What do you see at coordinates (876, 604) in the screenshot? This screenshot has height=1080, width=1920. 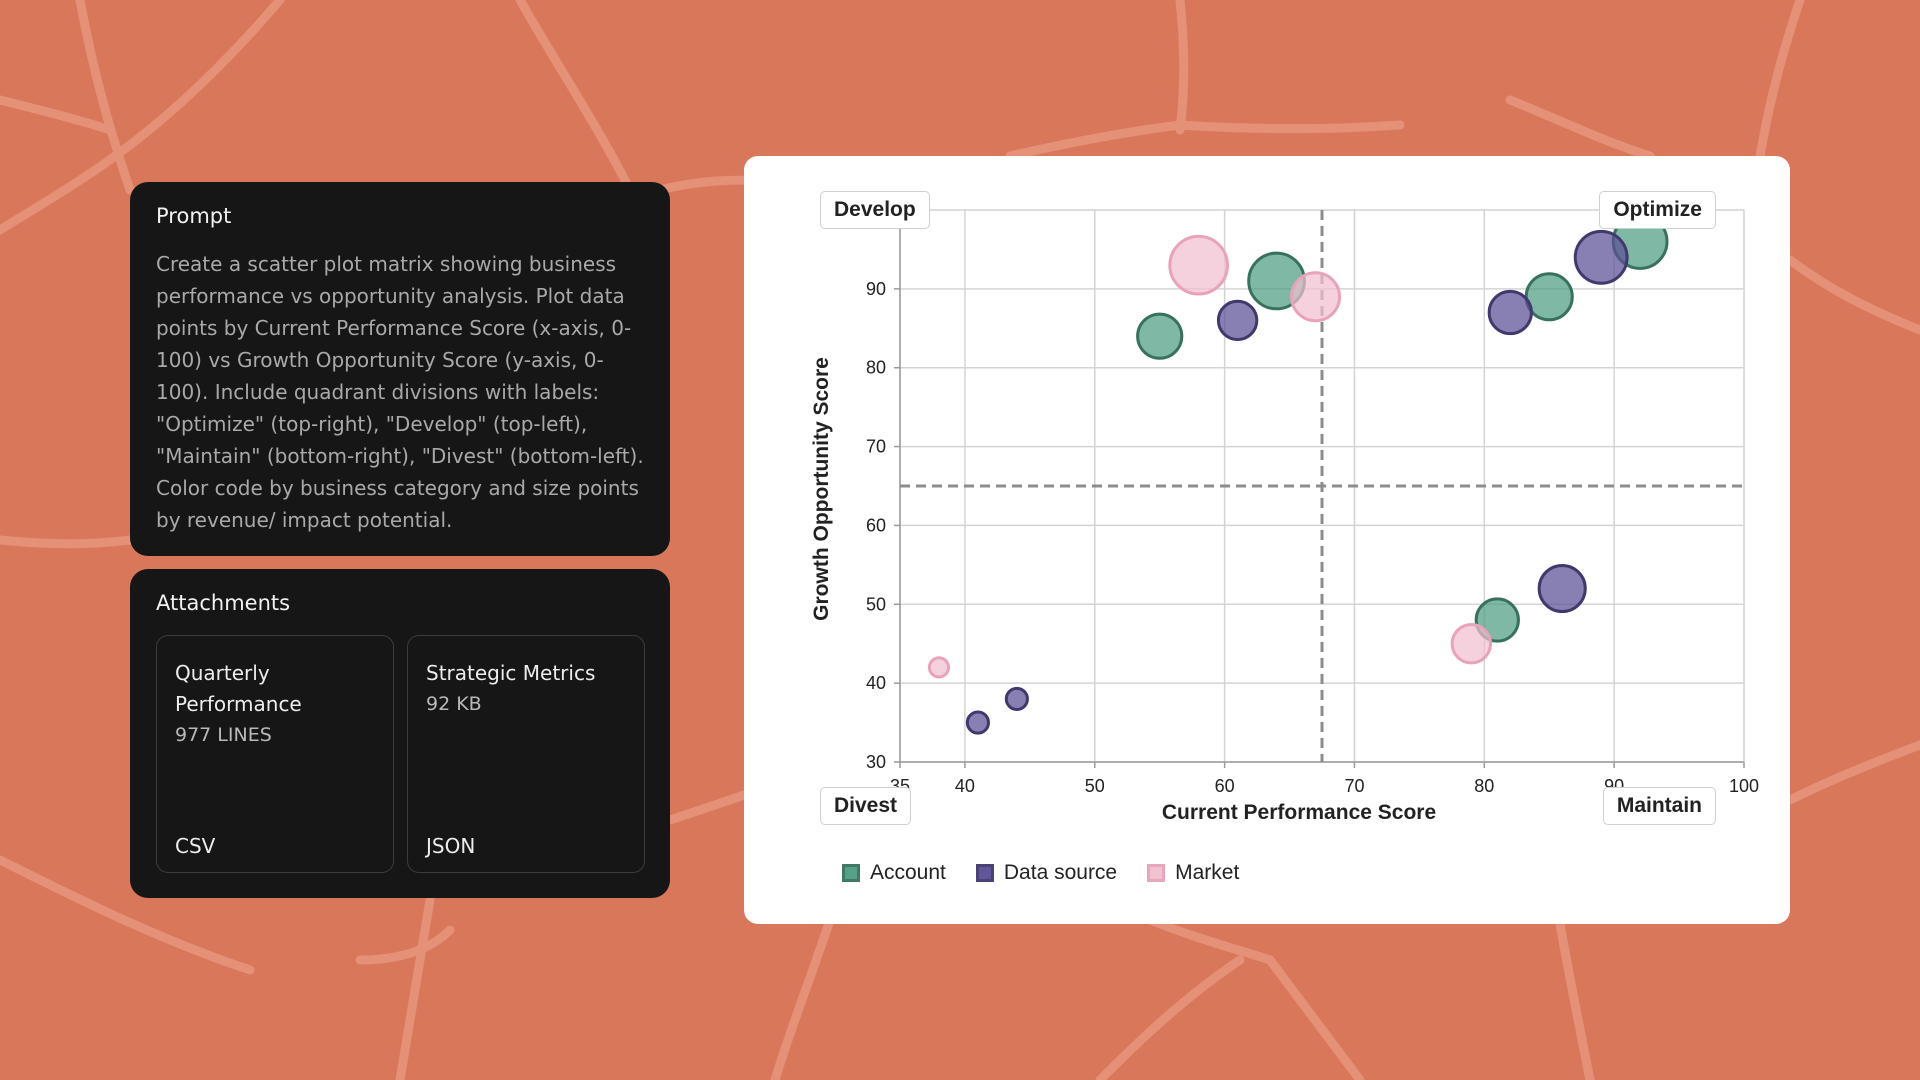 I see `y-tick-label: 50` at bounding box center [876, 604].